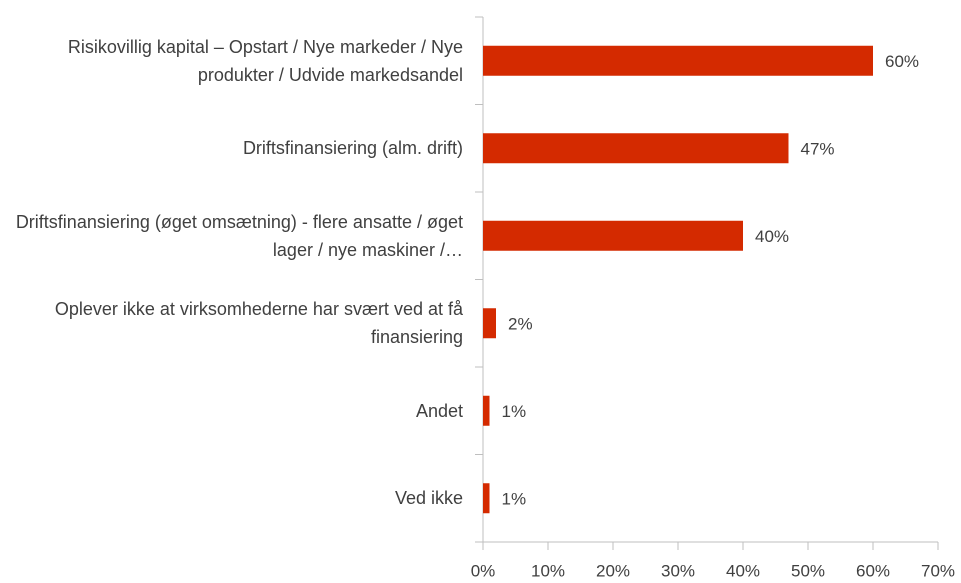 This screenshot has height=583, width=961. I want to click on x-tick-label: 40%, so click(743, 570).